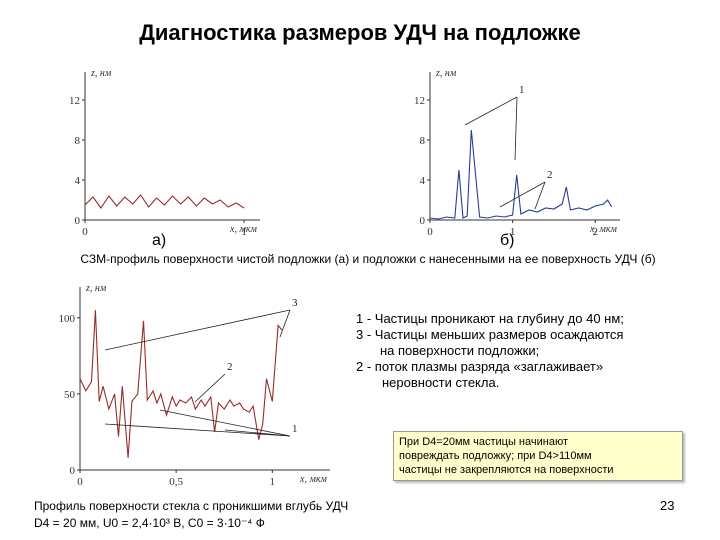 This screenshot has height=540, width=720. What do you see at coordinates (159, 240) in the screenshot?
I see `chart-a-panel-label: а)` at bounding box center [159, 240].